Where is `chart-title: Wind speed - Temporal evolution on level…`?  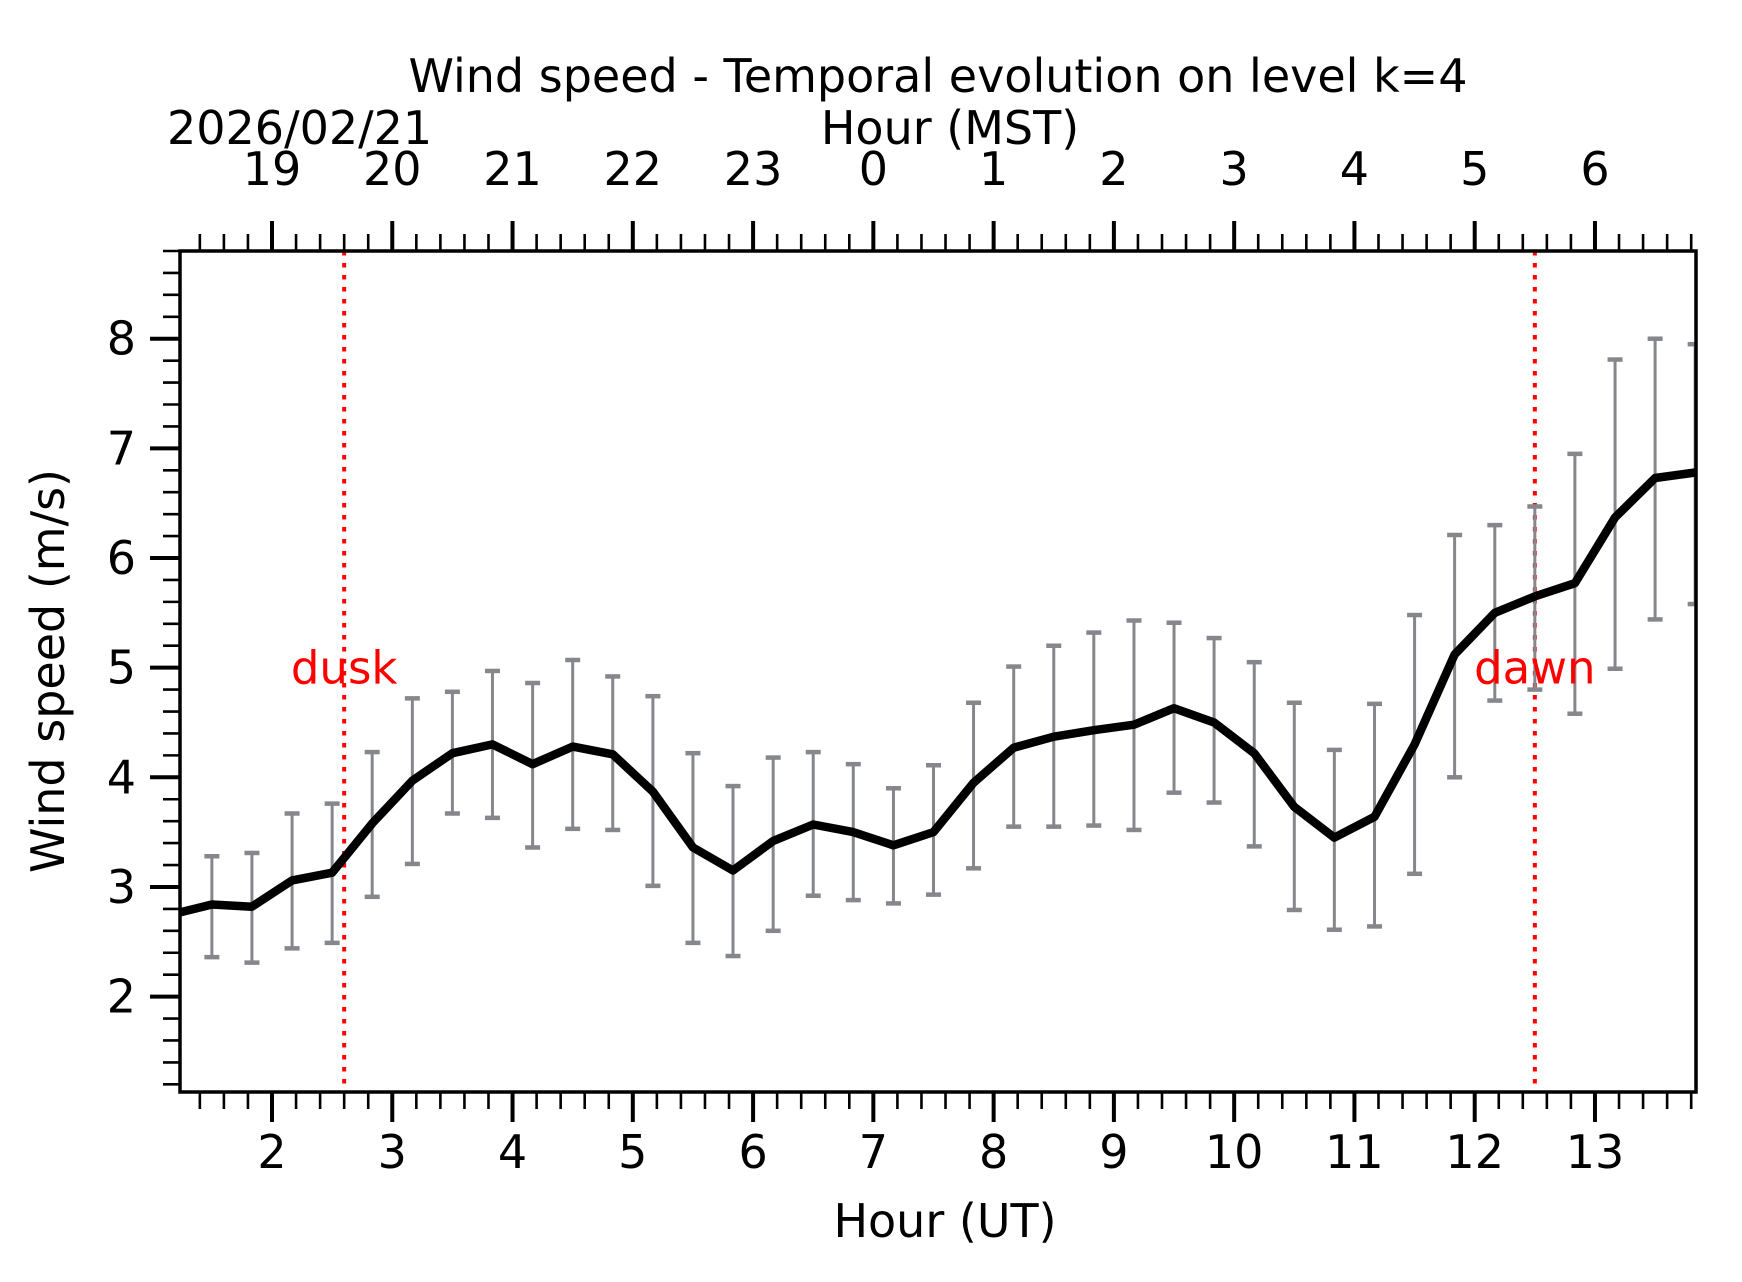
chart-title: Wind speed - Temporal evolution on level… is located at coordinates (938, 76).